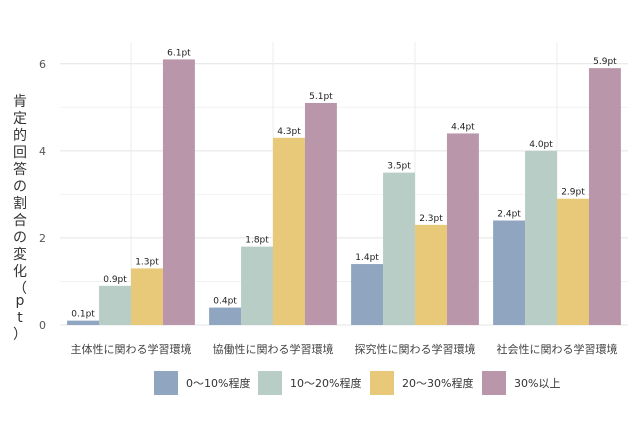 The image size is (640, 427). Describe the element at coordinates (325, 383) in the screenshot. I see `legend-label: 10〜20%程度` at that location.